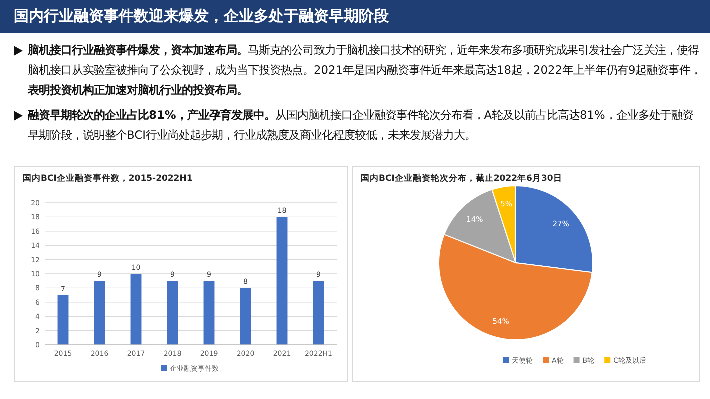  I want to click on text: 融资早期轮次的企业占比81%，产业孕育发展中。从国内脑机接口企业融资事件轮次分布看，A轮及以前占比高达81%，企业多处于融资早期阶段，说明整个BCI行业尚处起步期，行业成熟度及商业化程度较低，未来发展潜力大。, so click(361, 125).